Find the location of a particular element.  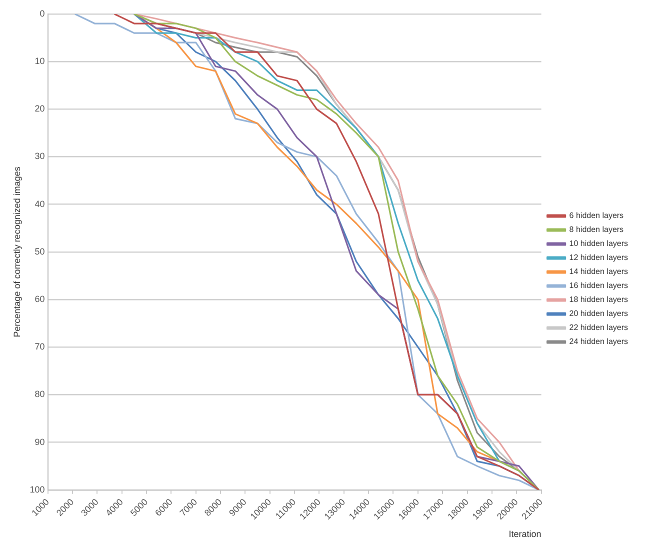

y-tick-label: 10 is located at coordinates (39, 61).